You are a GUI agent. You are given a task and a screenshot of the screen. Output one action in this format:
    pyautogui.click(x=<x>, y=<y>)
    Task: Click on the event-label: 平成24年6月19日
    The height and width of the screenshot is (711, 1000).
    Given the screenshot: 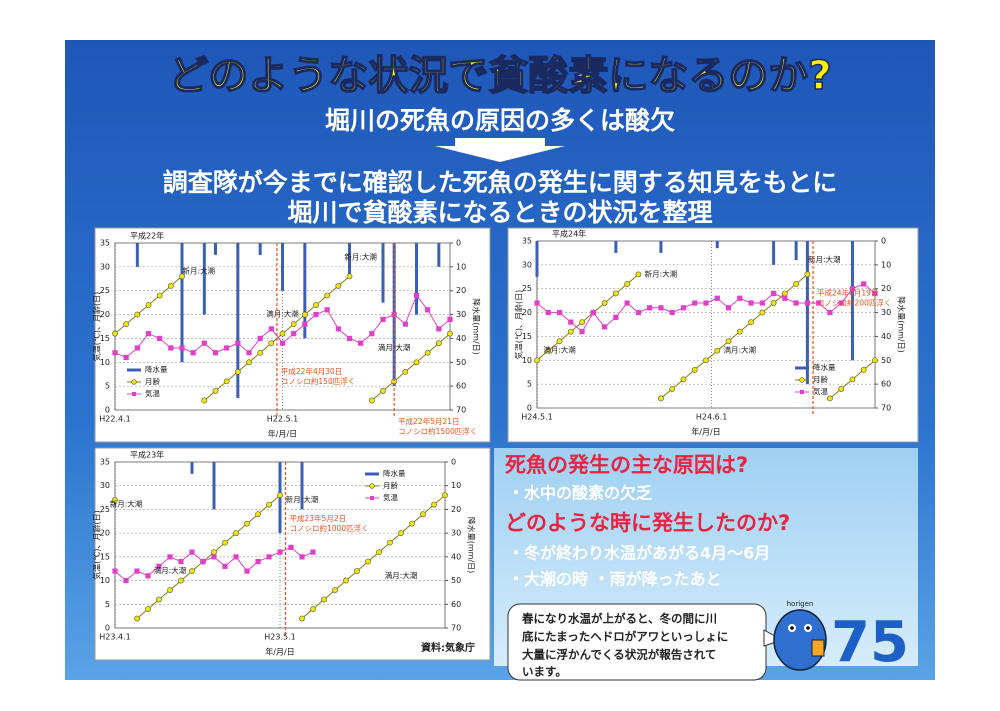 What is the action you would take?
    pyautogui.click(x=847, y=292)
    